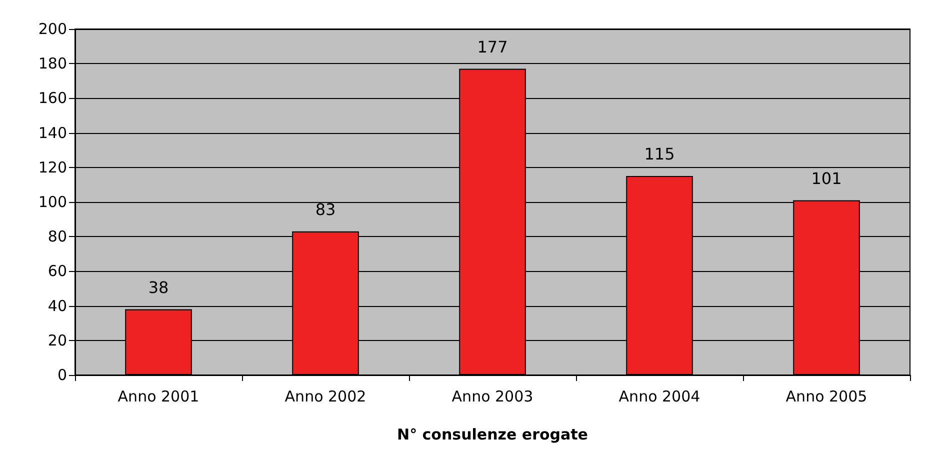 The height and width of the screenshot is (464, 932). Describe the element at coordinates (52, 63) in the screenshot. I see `y-tick-label: 180` at that location.